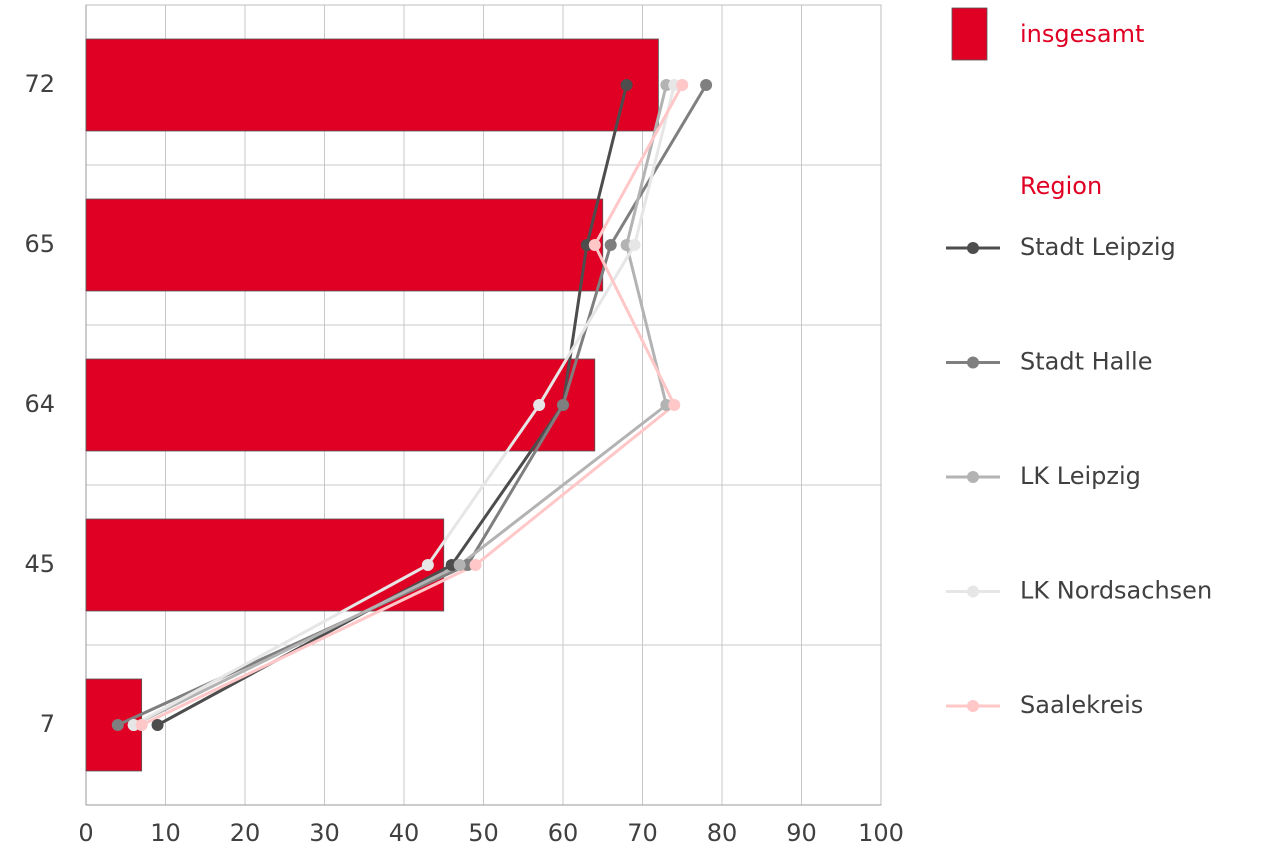 This screenshot has width=1285, height=858. What do you see at coordinates (1116, 591) in the screenshot?
I see `legend-label: LK Nordsachsen` at bounding box center [1116, 591].